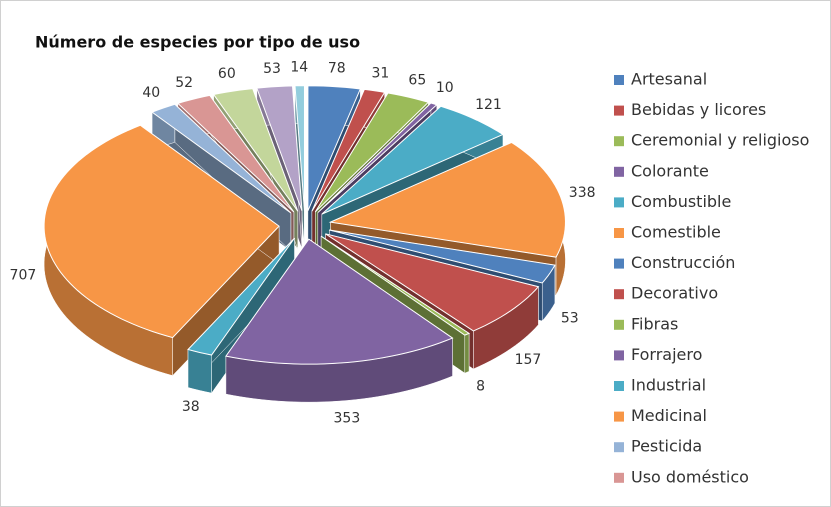 This screenshot has height=507, width=831. I want to click on data-label: 52, so click(184, 83).